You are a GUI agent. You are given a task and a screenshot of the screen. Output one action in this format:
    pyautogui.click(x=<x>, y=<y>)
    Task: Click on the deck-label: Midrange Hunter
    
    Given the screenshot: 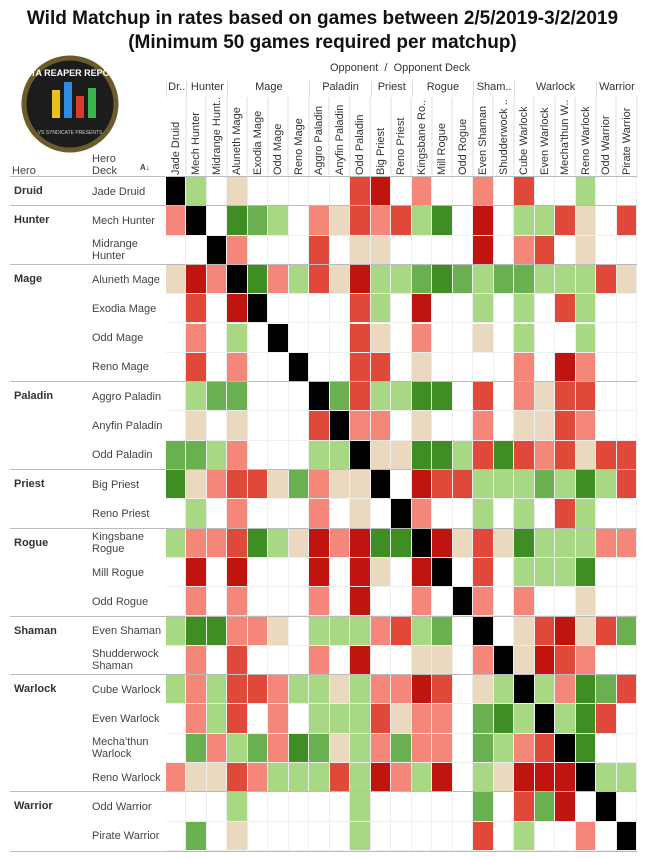 What is the action you would take?
    pyautogui.click(x=115, y=250)
    